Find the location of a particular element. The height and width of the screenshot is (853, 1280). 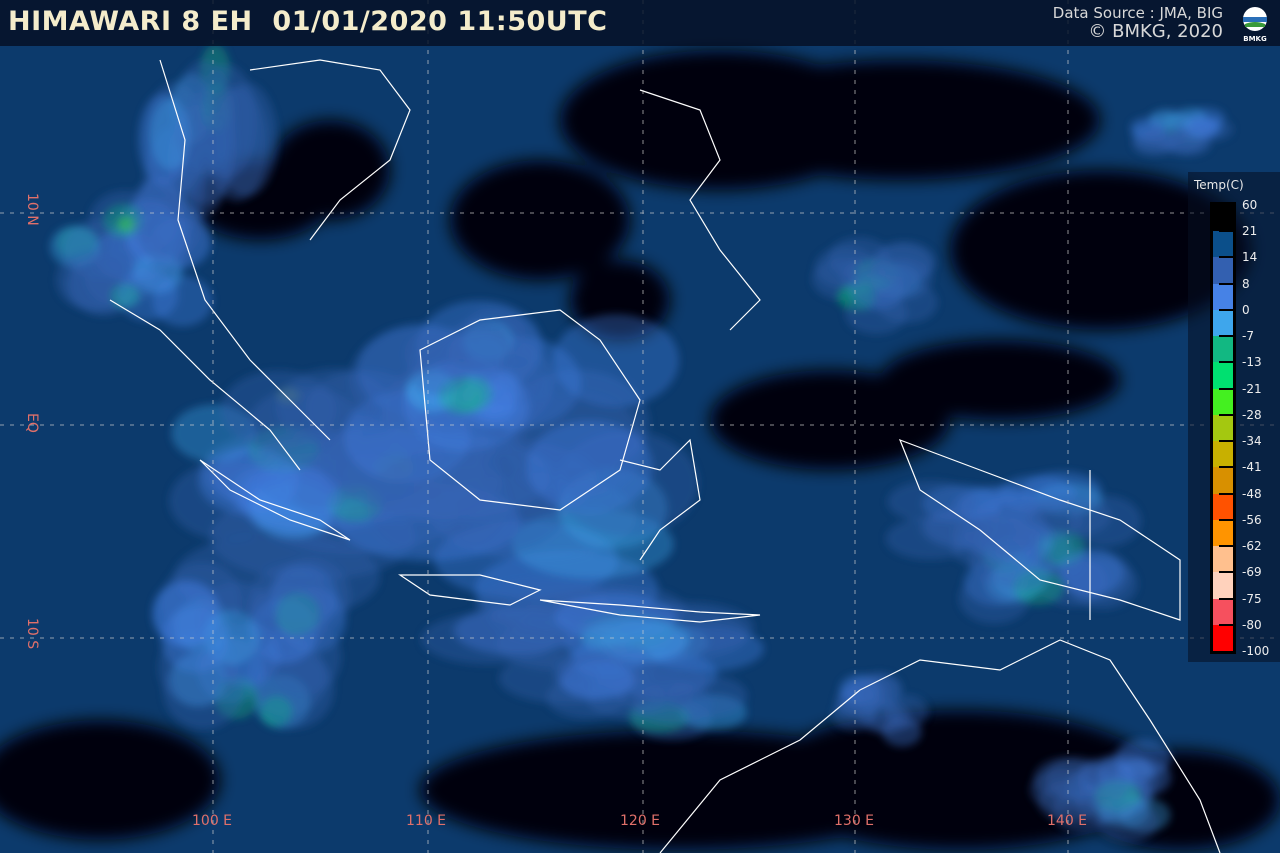

legend-label: -100 is located at coordinates (1256, 651).